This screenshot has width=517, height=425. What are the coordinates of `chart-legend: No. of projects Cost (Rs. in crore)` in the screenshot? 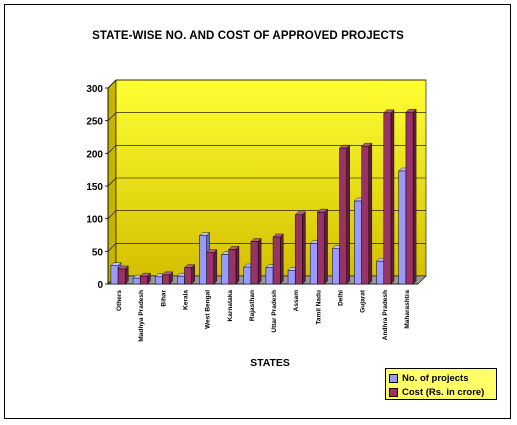 It's located at (441, 384).